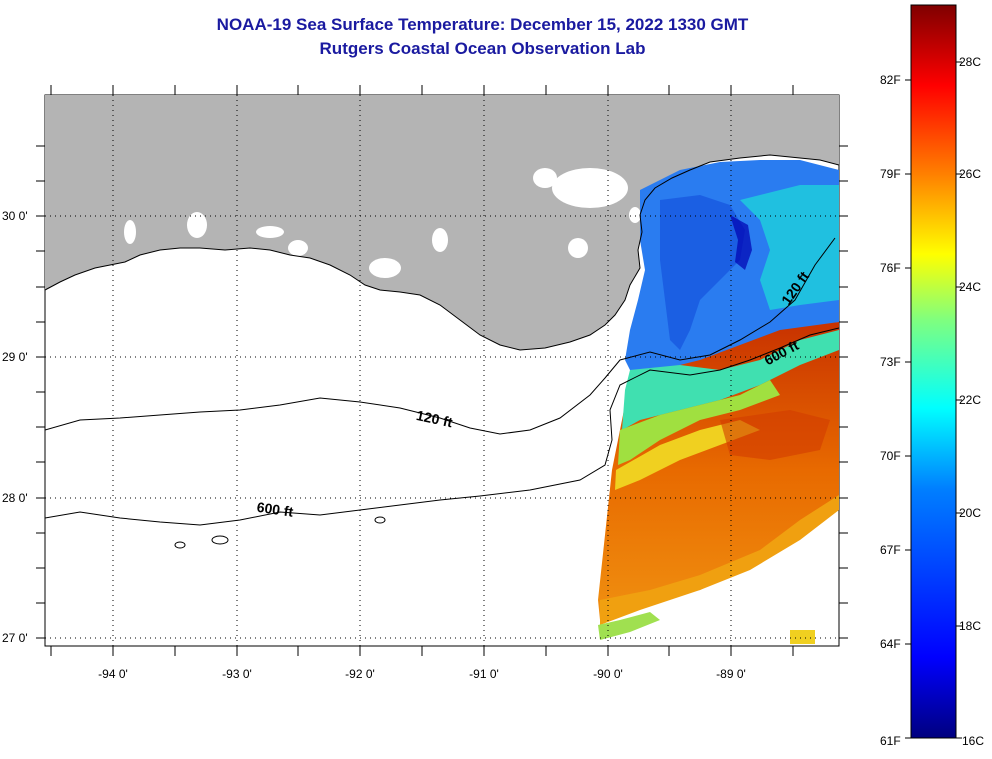 This screenshot has height=759, width=992. Describe the element at coordinates (434, 418) in the screenshot. I see `contour-label-120ft: 120 ft` at that location.